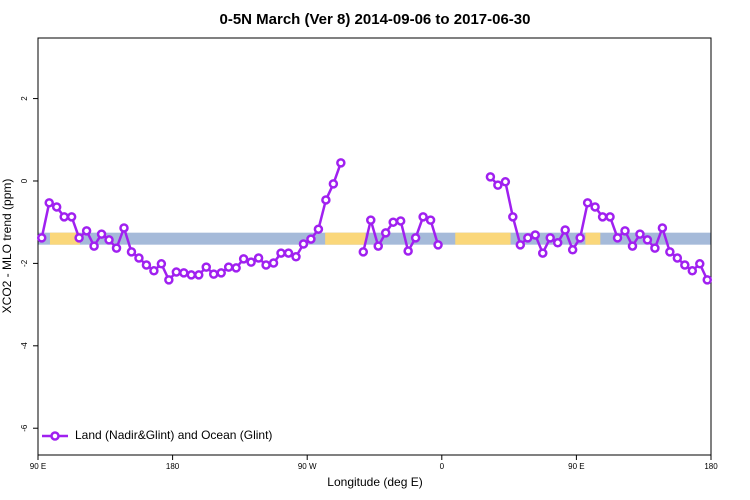  Describe the element at coordinates (173, 435) in the screenshot. I see `legend-label: Land (Nadir&Glint) and Ocean (Glint)` at that location.